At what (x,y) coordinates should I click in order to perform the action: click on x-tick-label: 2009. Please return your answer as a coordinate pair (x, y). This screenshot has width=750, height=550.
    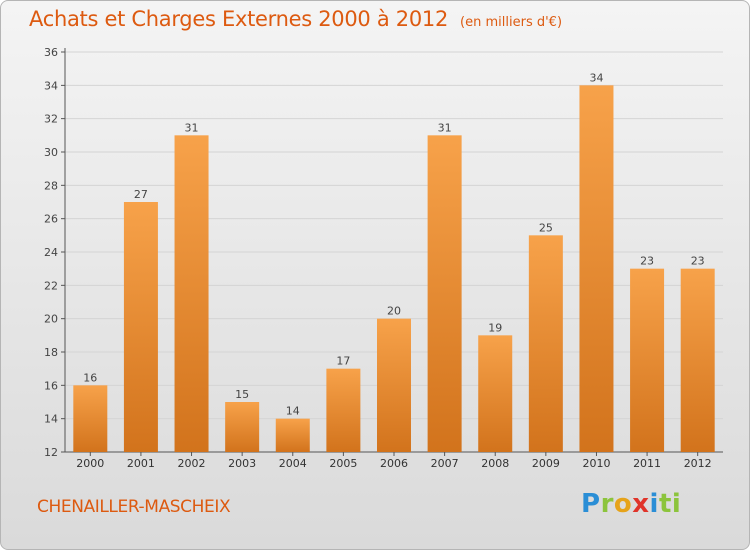
    Looking at the image, I should click on (546, 463).